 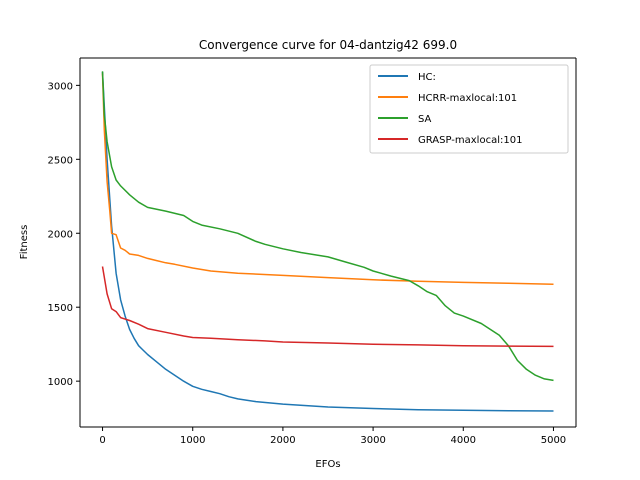 What do you see at coordinates (328, 45) in the screenshot?
I see `chart-title: Convergence curve for 04-dantzig42 699.0` at bounding box center [328, 45].